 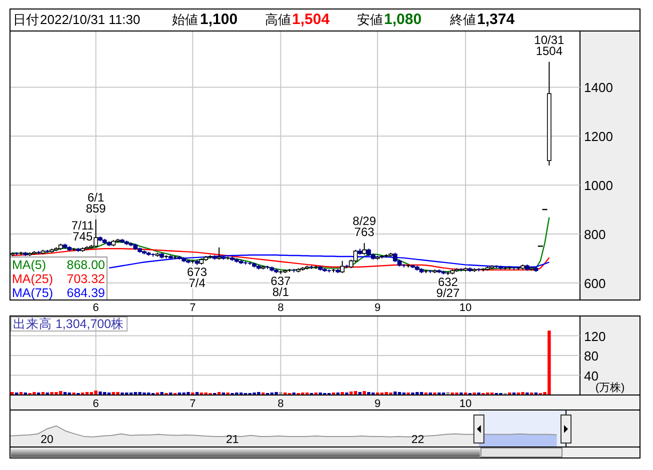 I want to click on text: 始値, so click(x=185, y=19).